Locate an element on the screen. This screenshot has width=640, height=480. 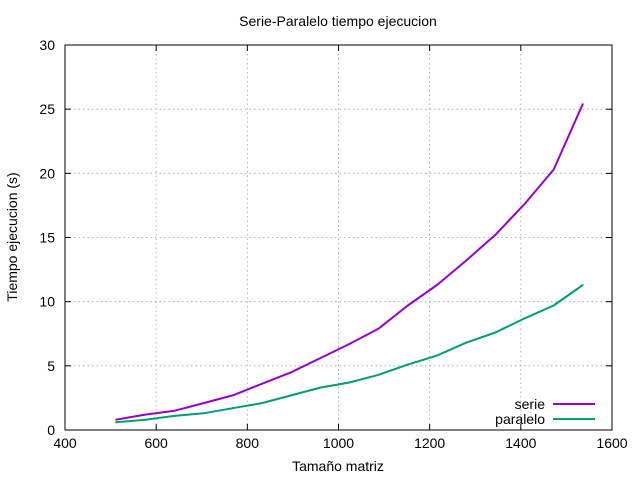
legend-label-paralelo: paralelo is located at coordinates (520, 419).